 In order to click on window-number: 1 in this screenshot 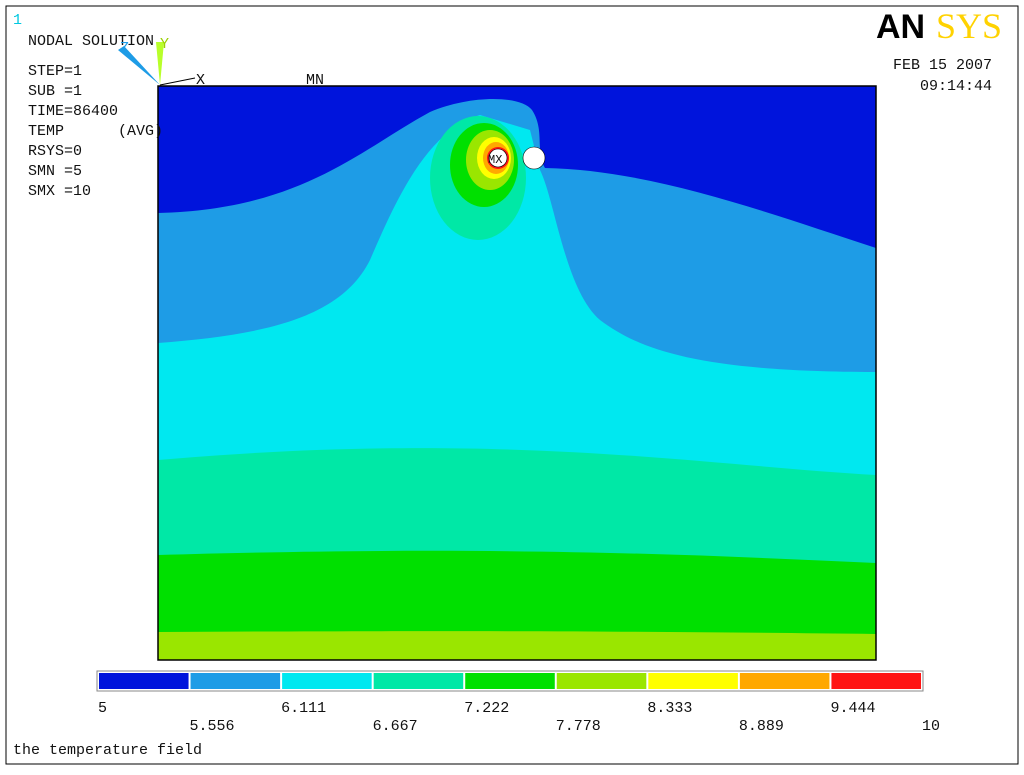, I will do `click(17, 20)`.